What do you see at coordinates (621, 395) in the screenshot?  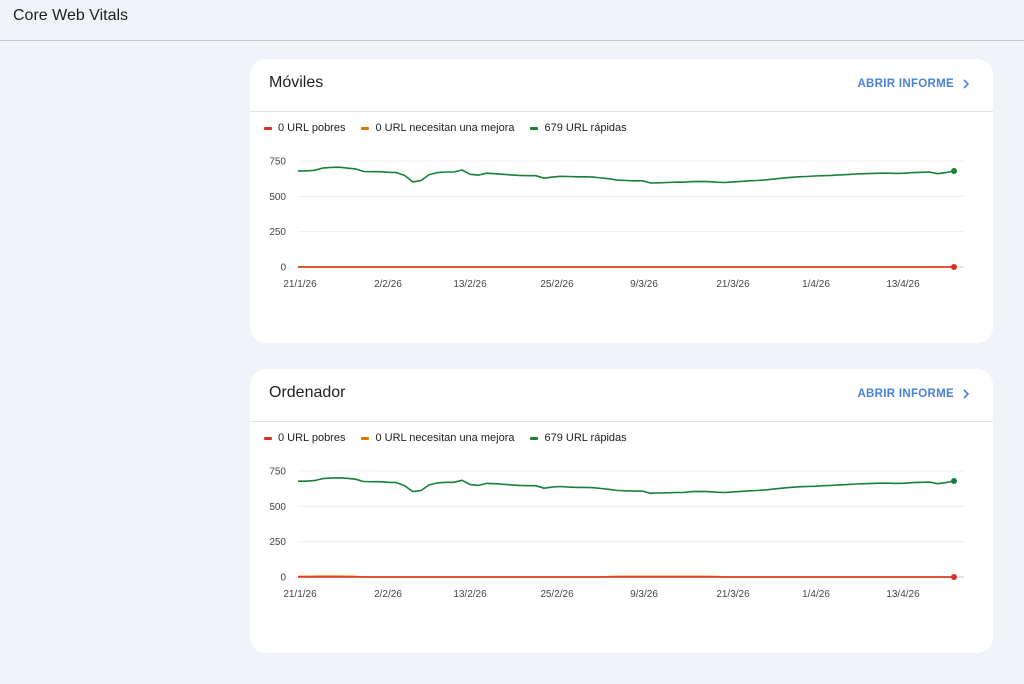 I see `card-header: Ordenador ABRIR INFORME` at bounding box center [621, 395].